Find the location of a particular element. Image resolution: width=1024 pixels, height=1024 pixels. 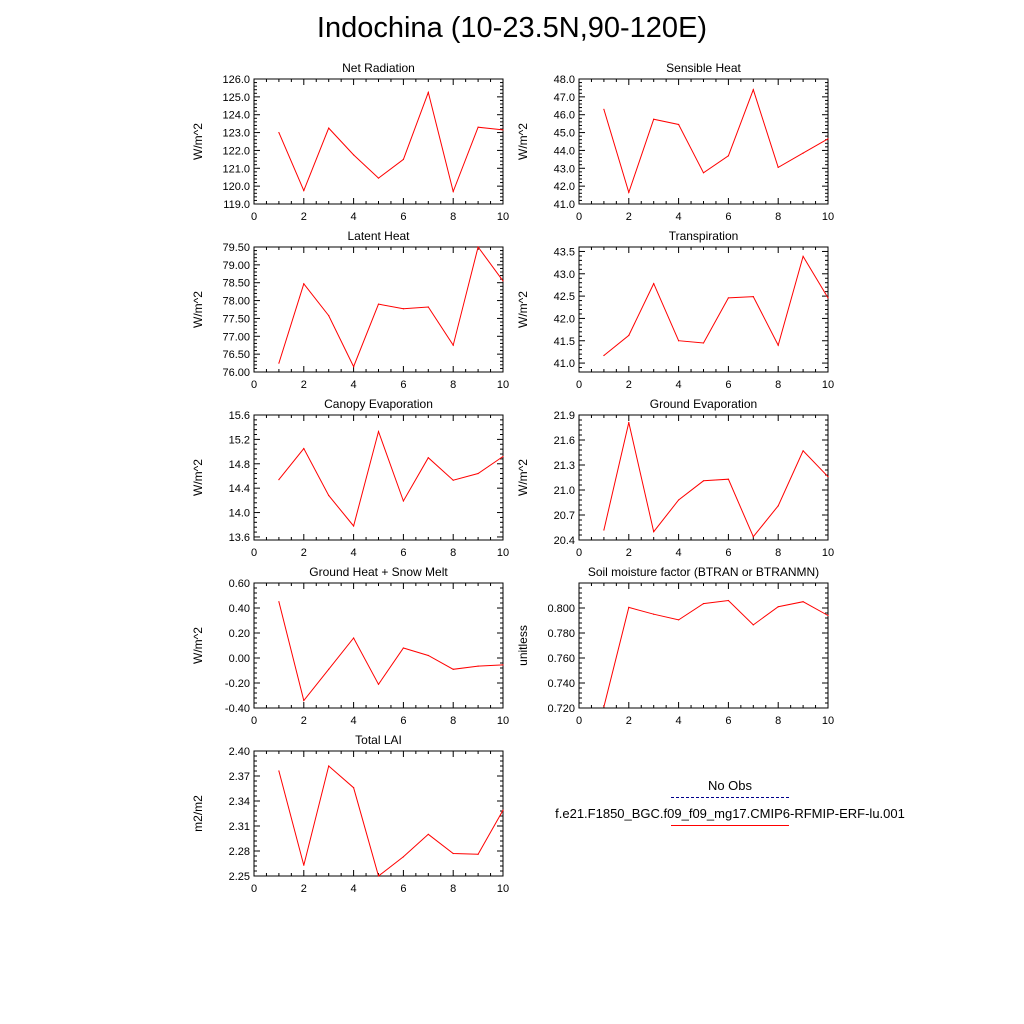

y-tick-label: 2.28 is located at coordinates (239, 852).